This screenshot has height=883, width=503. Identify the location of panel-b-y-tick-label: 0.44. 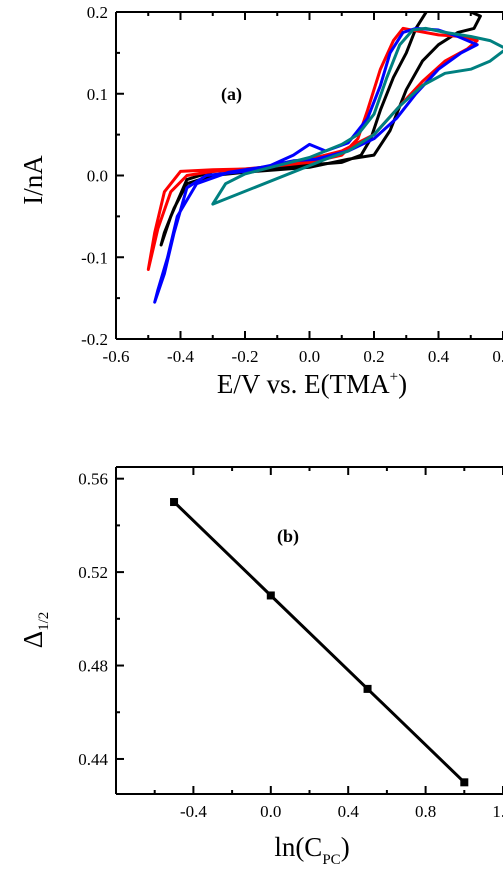
(93, 759).